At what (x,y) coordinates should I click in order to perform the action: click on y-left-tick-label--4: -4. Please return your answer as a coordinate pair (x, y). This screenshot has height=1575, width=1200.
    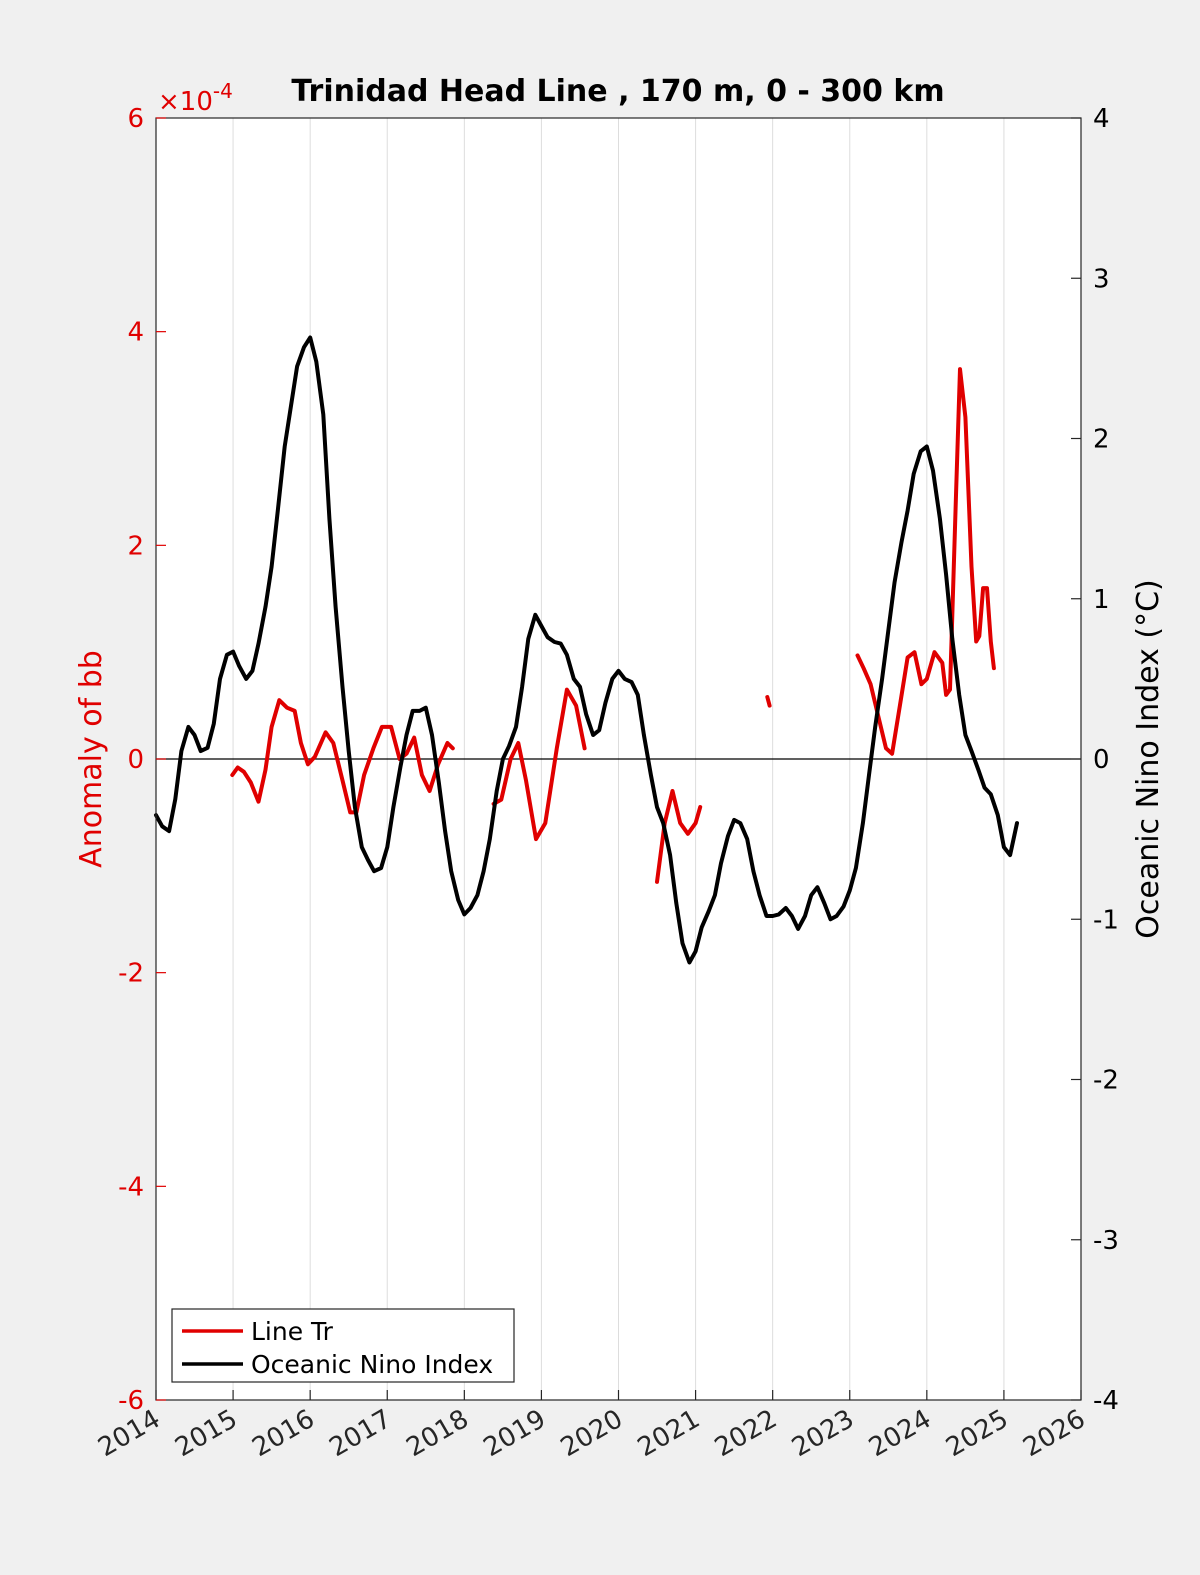
    Looking at the image, I should click on (131, 1187).